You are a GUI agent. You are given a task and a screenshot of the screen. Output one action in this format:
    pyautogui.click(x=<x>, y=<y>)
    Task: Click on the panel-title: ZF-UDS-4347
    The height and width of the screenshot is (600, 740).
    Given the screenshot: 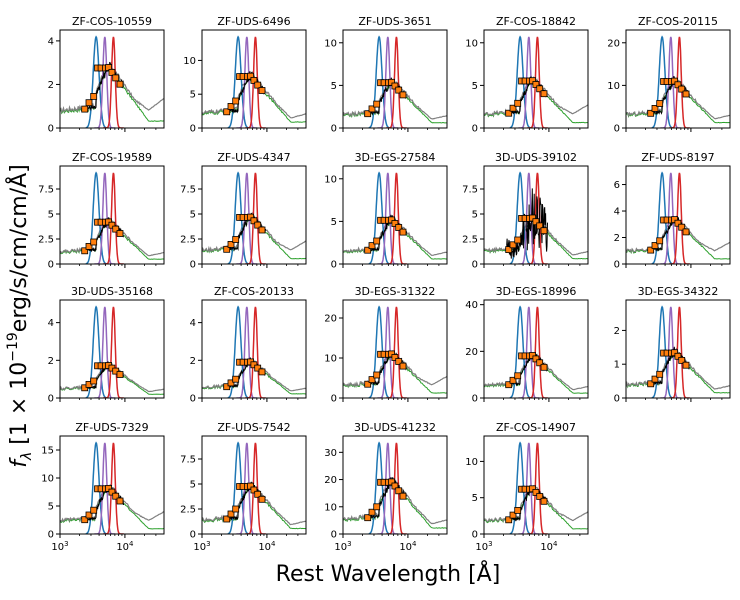 What is the action you would take?
    pyautogui.click(x=253, y=157)
    